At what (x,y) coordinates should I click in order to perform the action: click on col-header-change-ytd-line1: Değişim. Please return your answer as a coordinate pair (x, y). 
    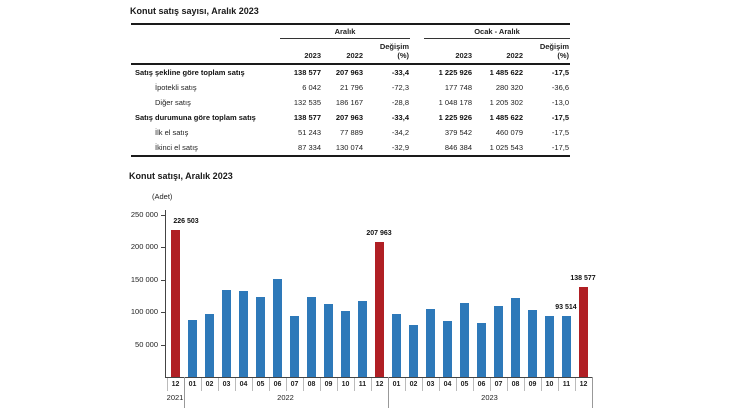
    Looking at the image, I should click on (554, 46).